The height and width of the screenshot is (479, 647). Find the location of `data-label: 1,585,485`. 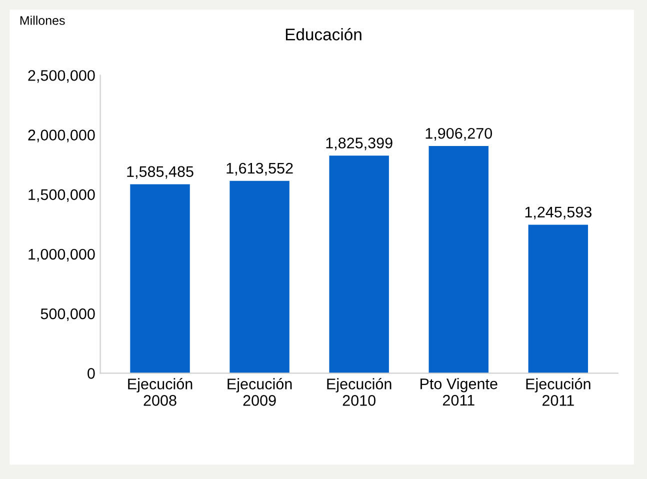

data-label: 1,585,485 is located at coordinates (160, 172).